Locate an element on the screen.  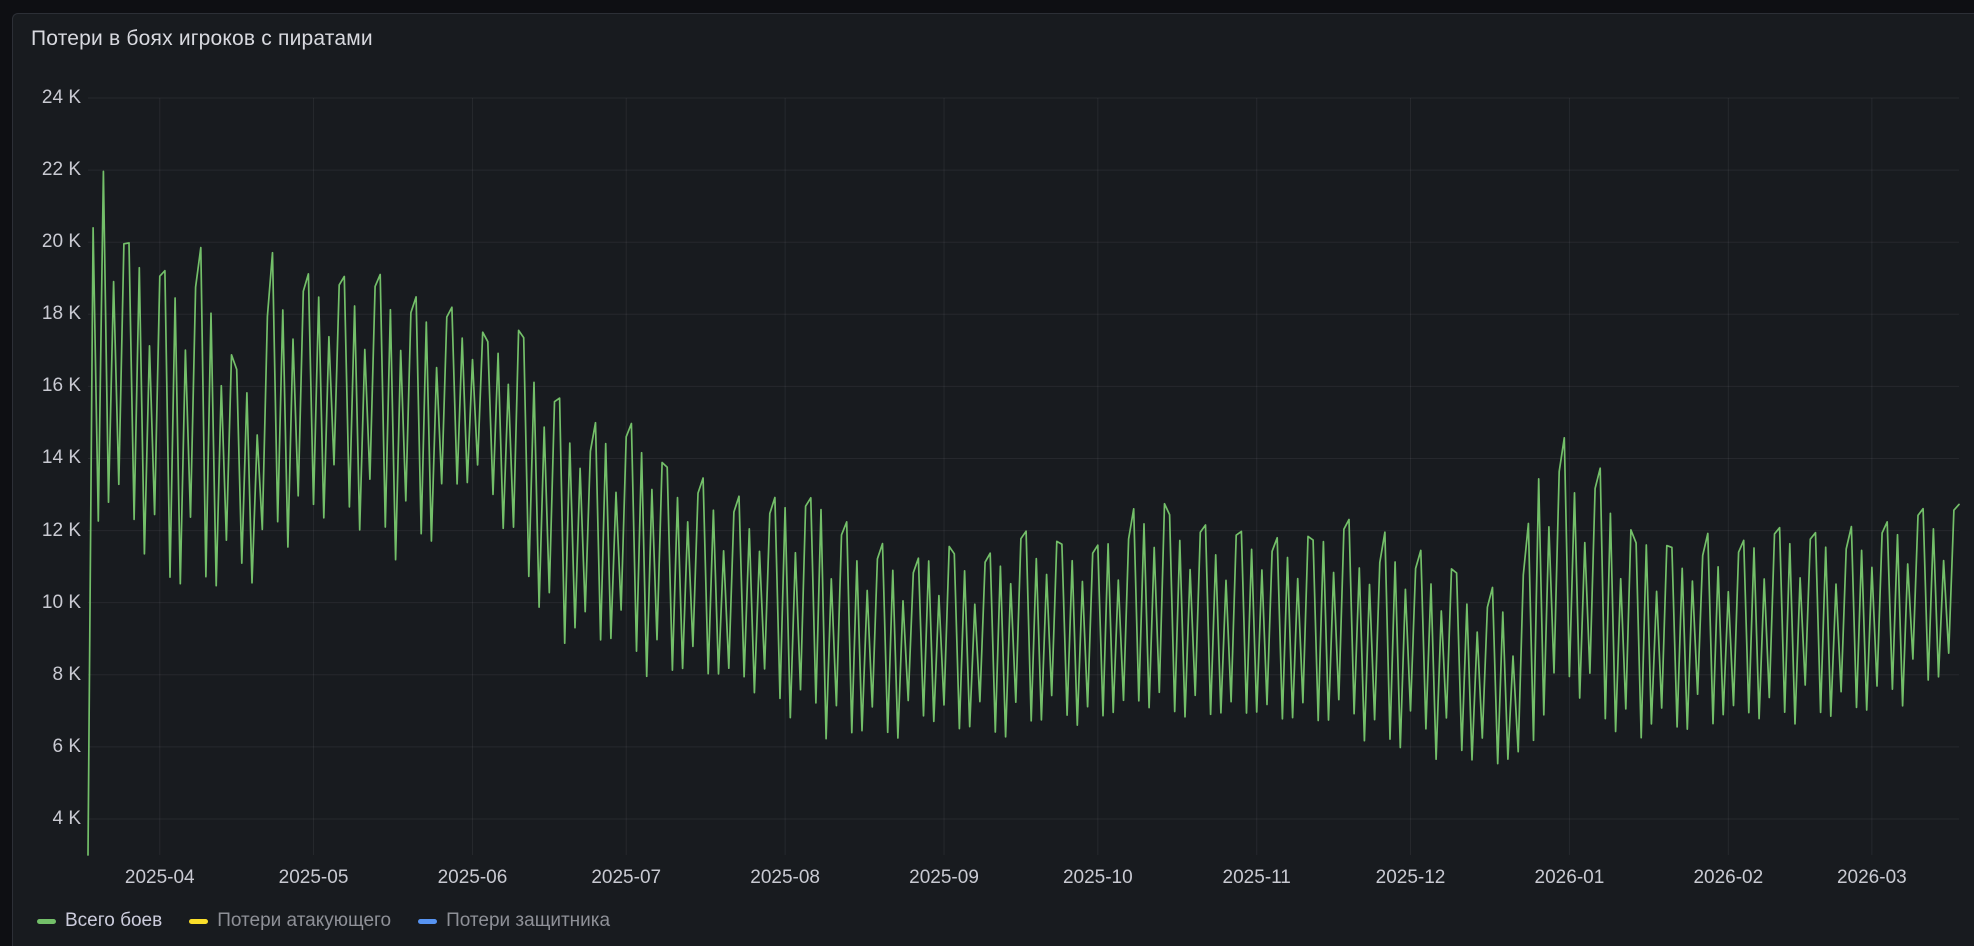
y-tick-label: 4 K is located at coordinates (66, 818).